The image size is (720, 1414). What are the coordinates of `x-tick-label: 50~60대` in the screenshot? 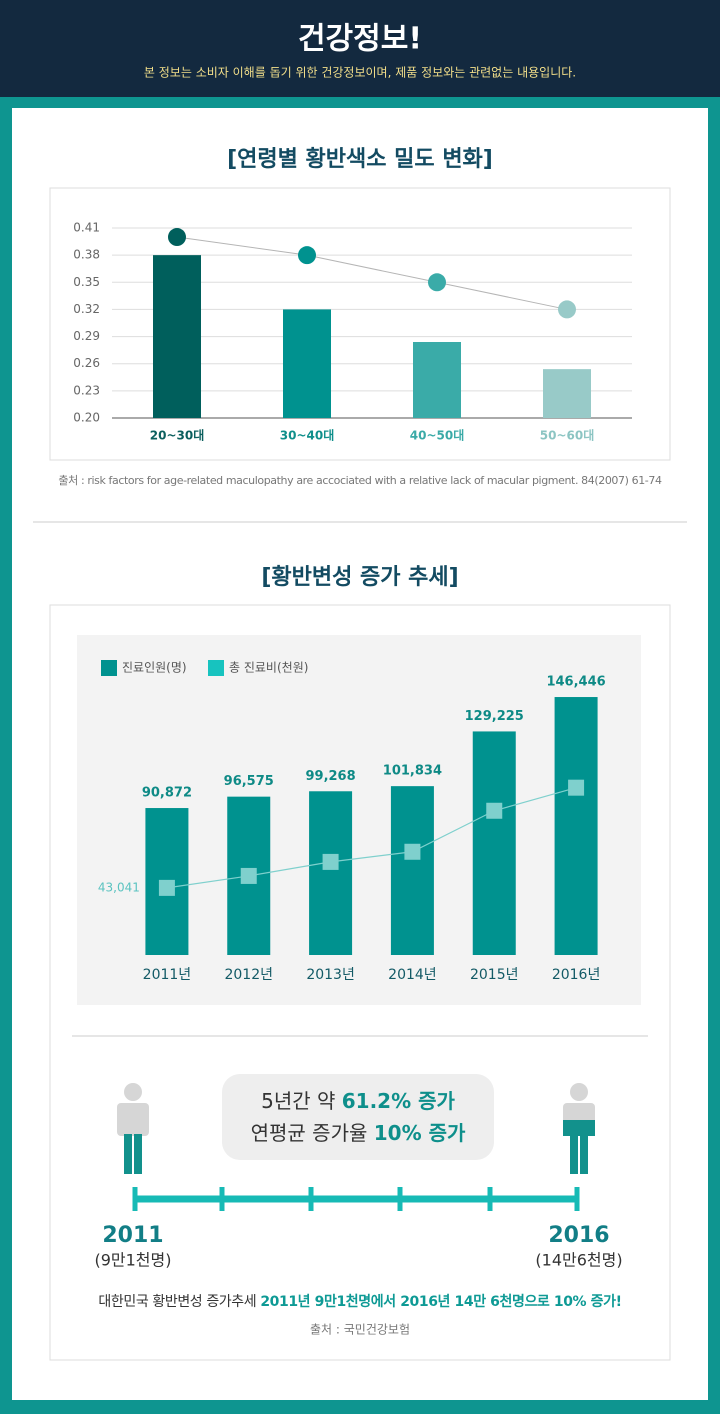 It's located at (567, 436).